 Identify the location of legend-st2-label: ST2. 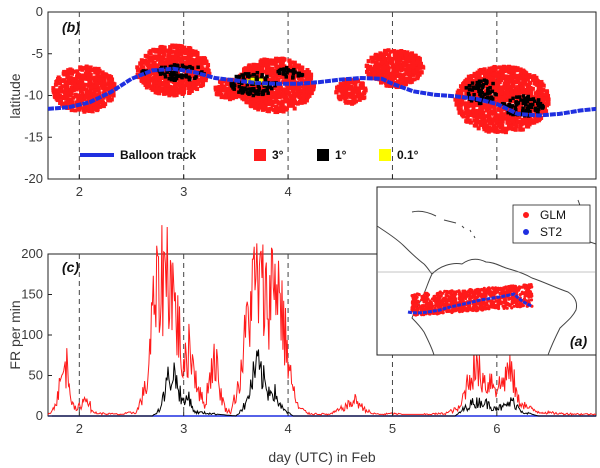
(551, 232).